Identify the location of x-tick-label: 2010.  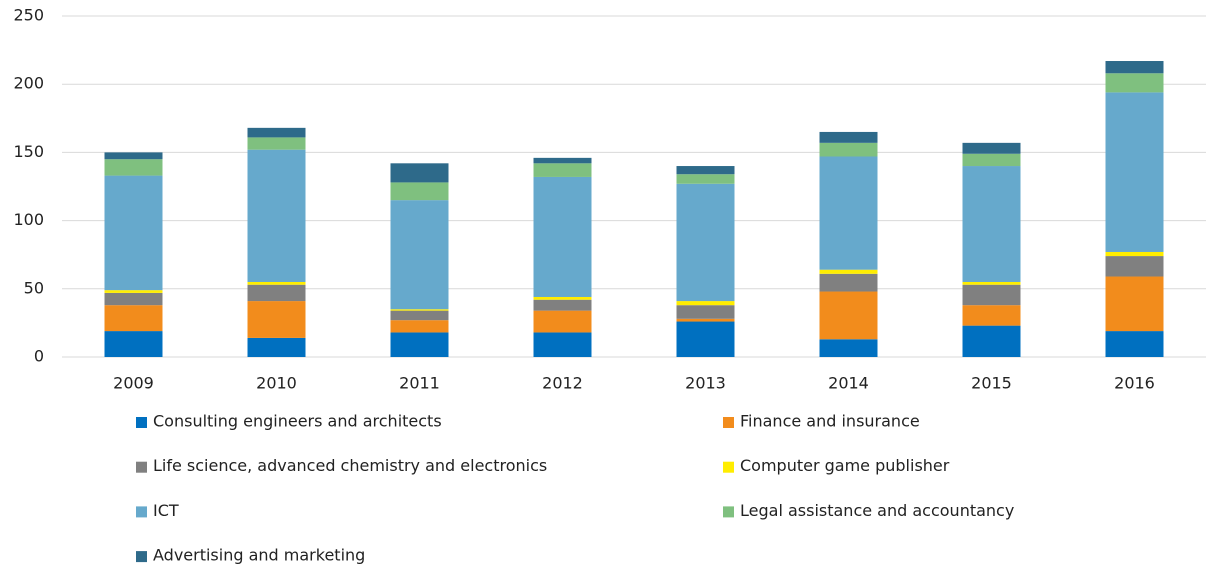
(276, 383).